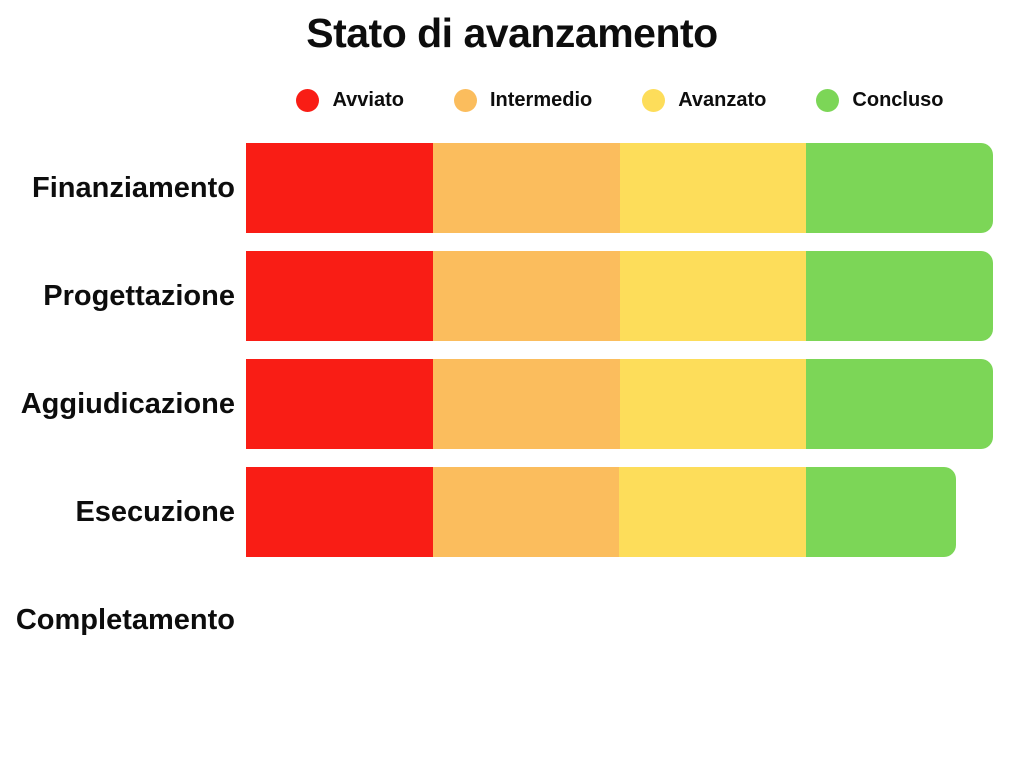 Image resolution: width=1024 pixels, height=768 pixels. I want to click on bar-segment-aggiudicazione-intermedio, so click(526, 404).